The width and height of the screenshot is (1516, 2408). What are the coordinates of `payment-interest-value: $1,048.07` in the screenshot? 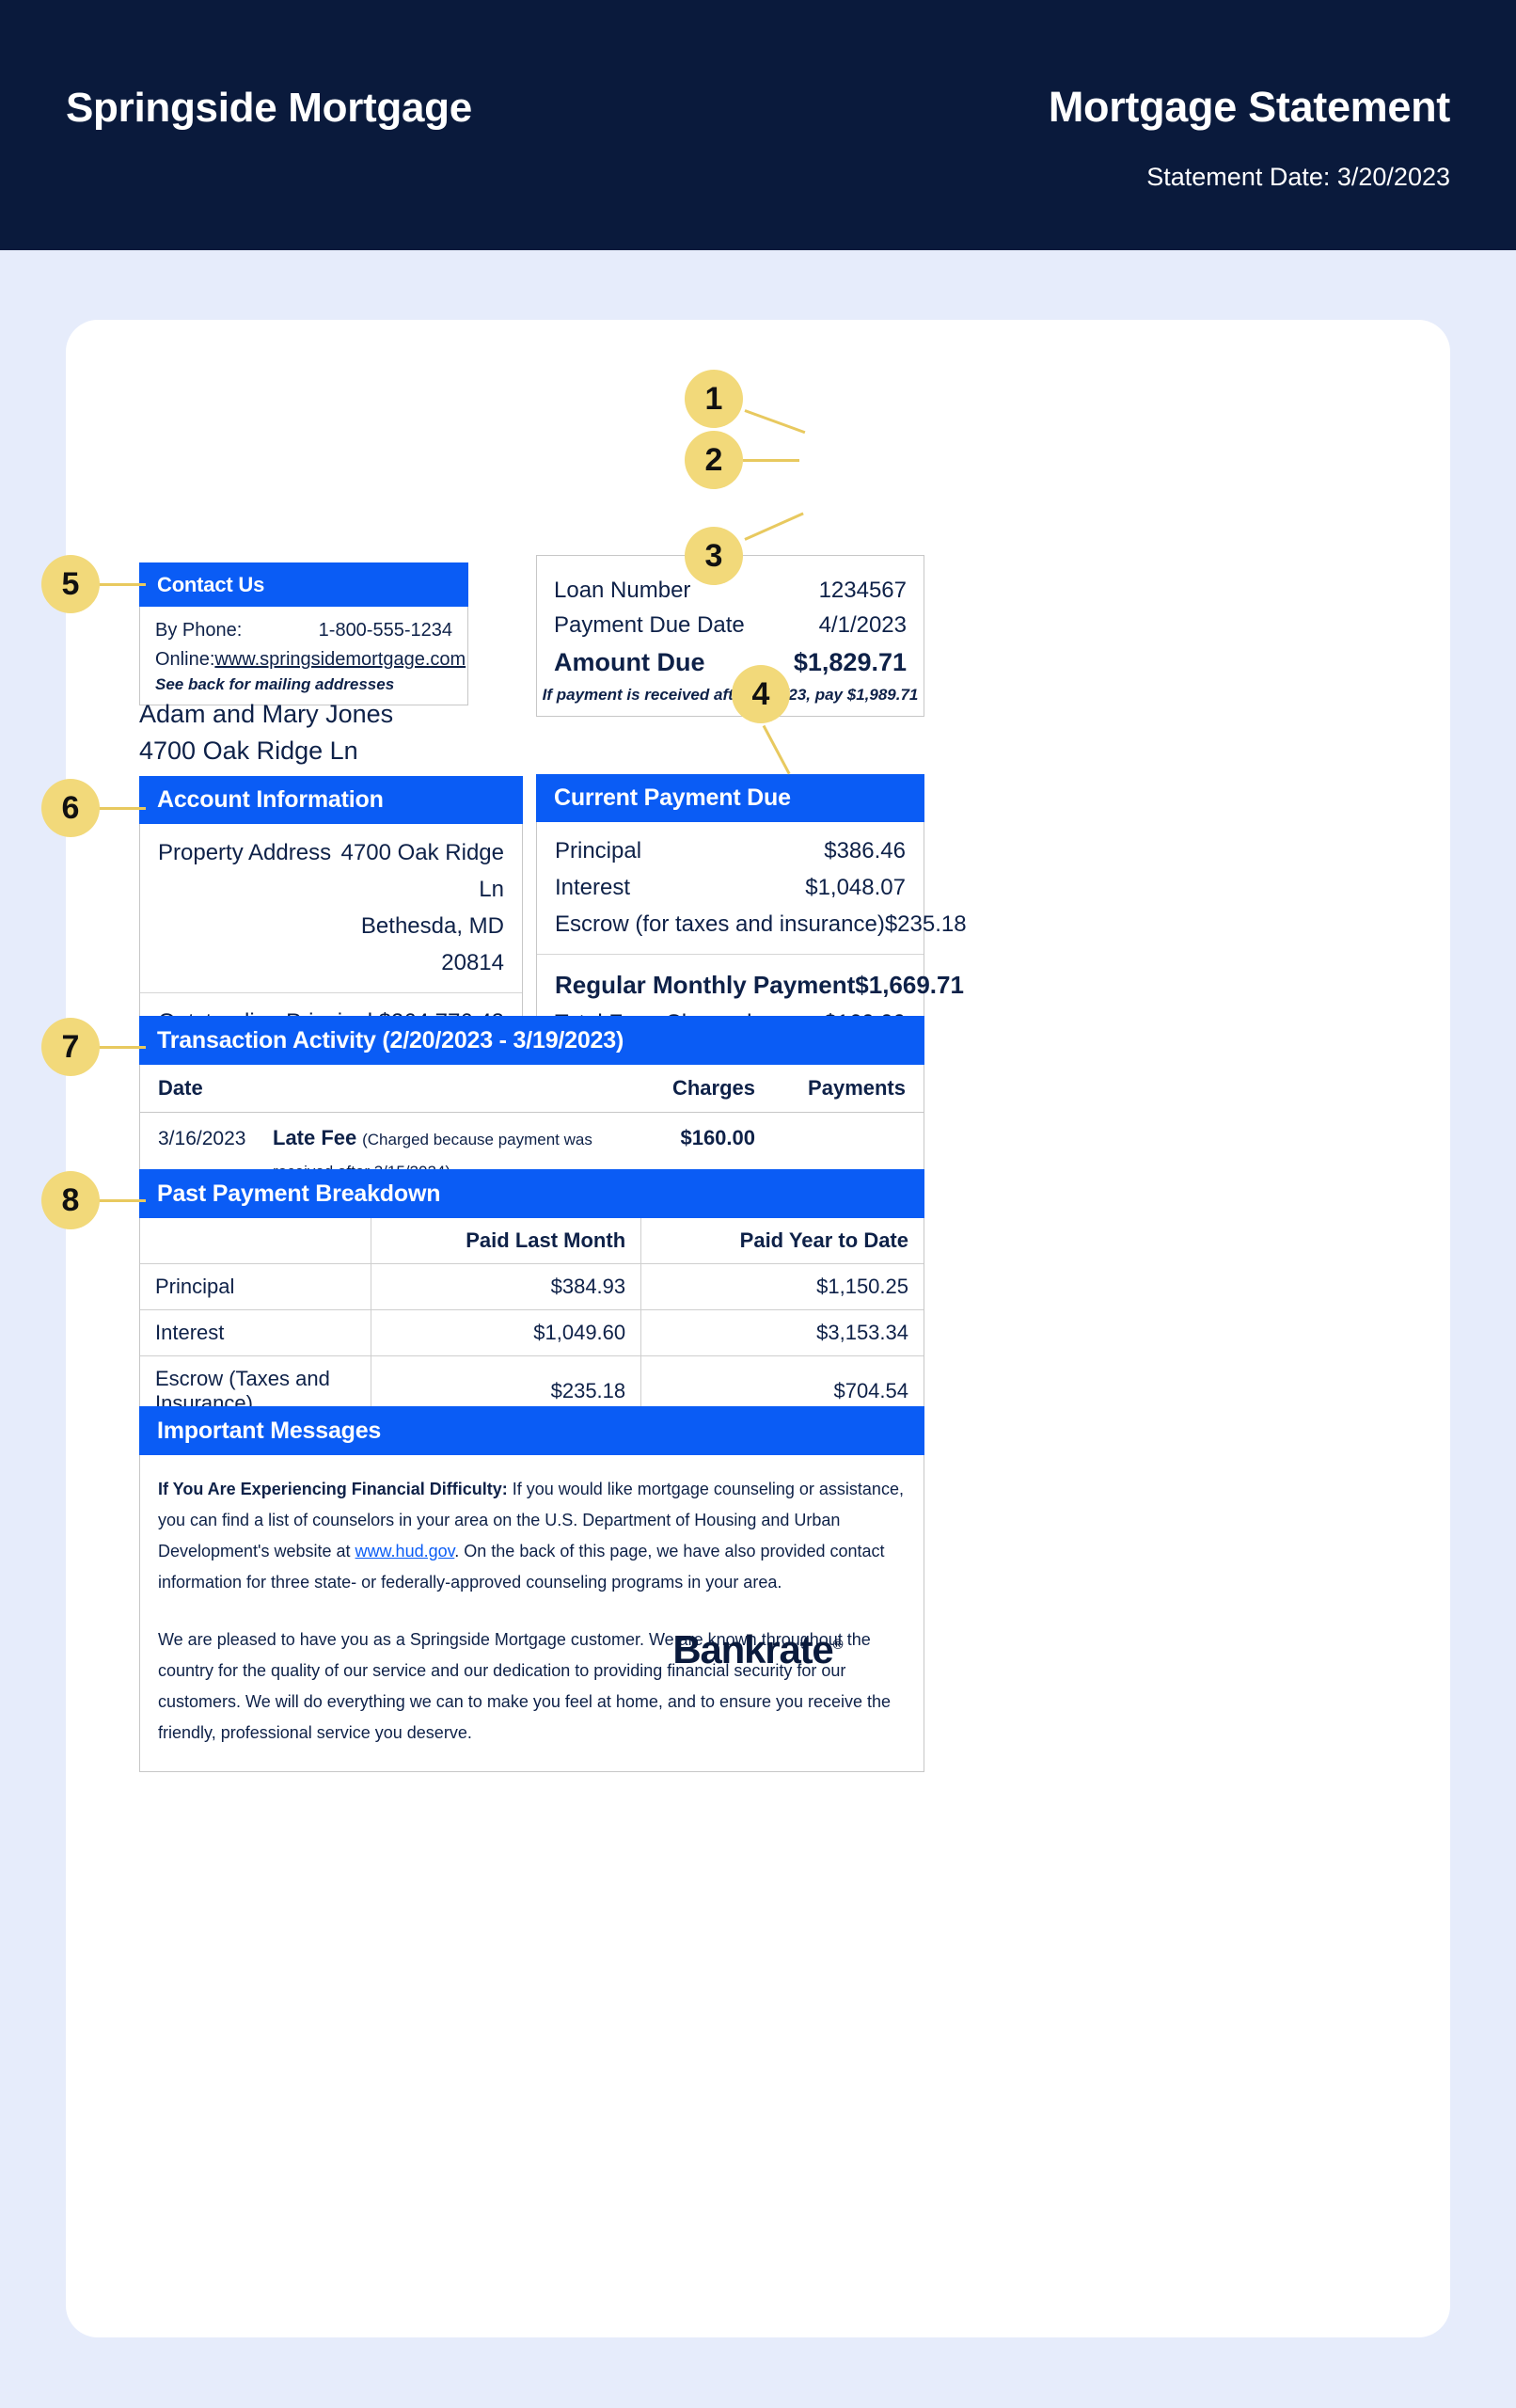 It's located at (855, 888).